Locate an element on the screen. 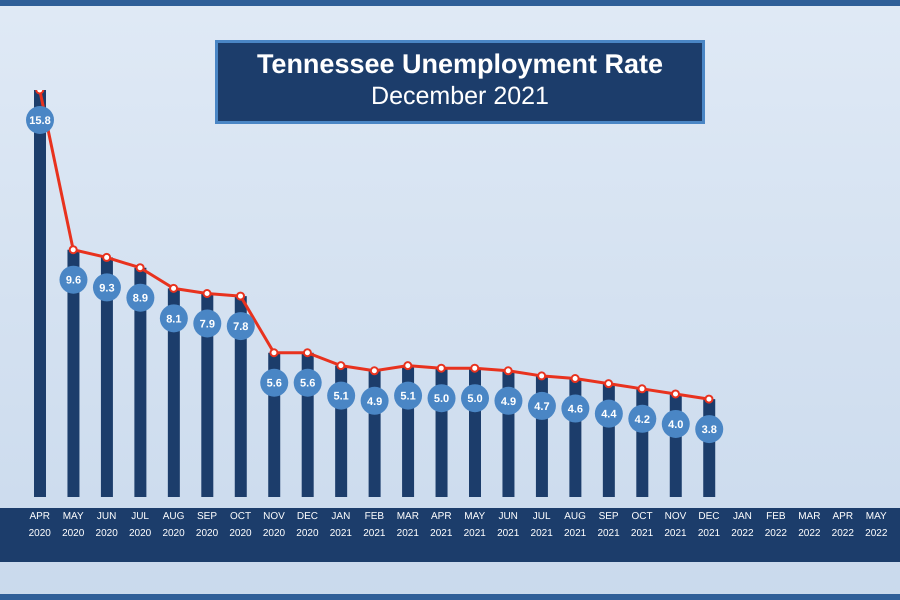  x-tick-label: FEB 2021 is located at coordinates (374, 525).